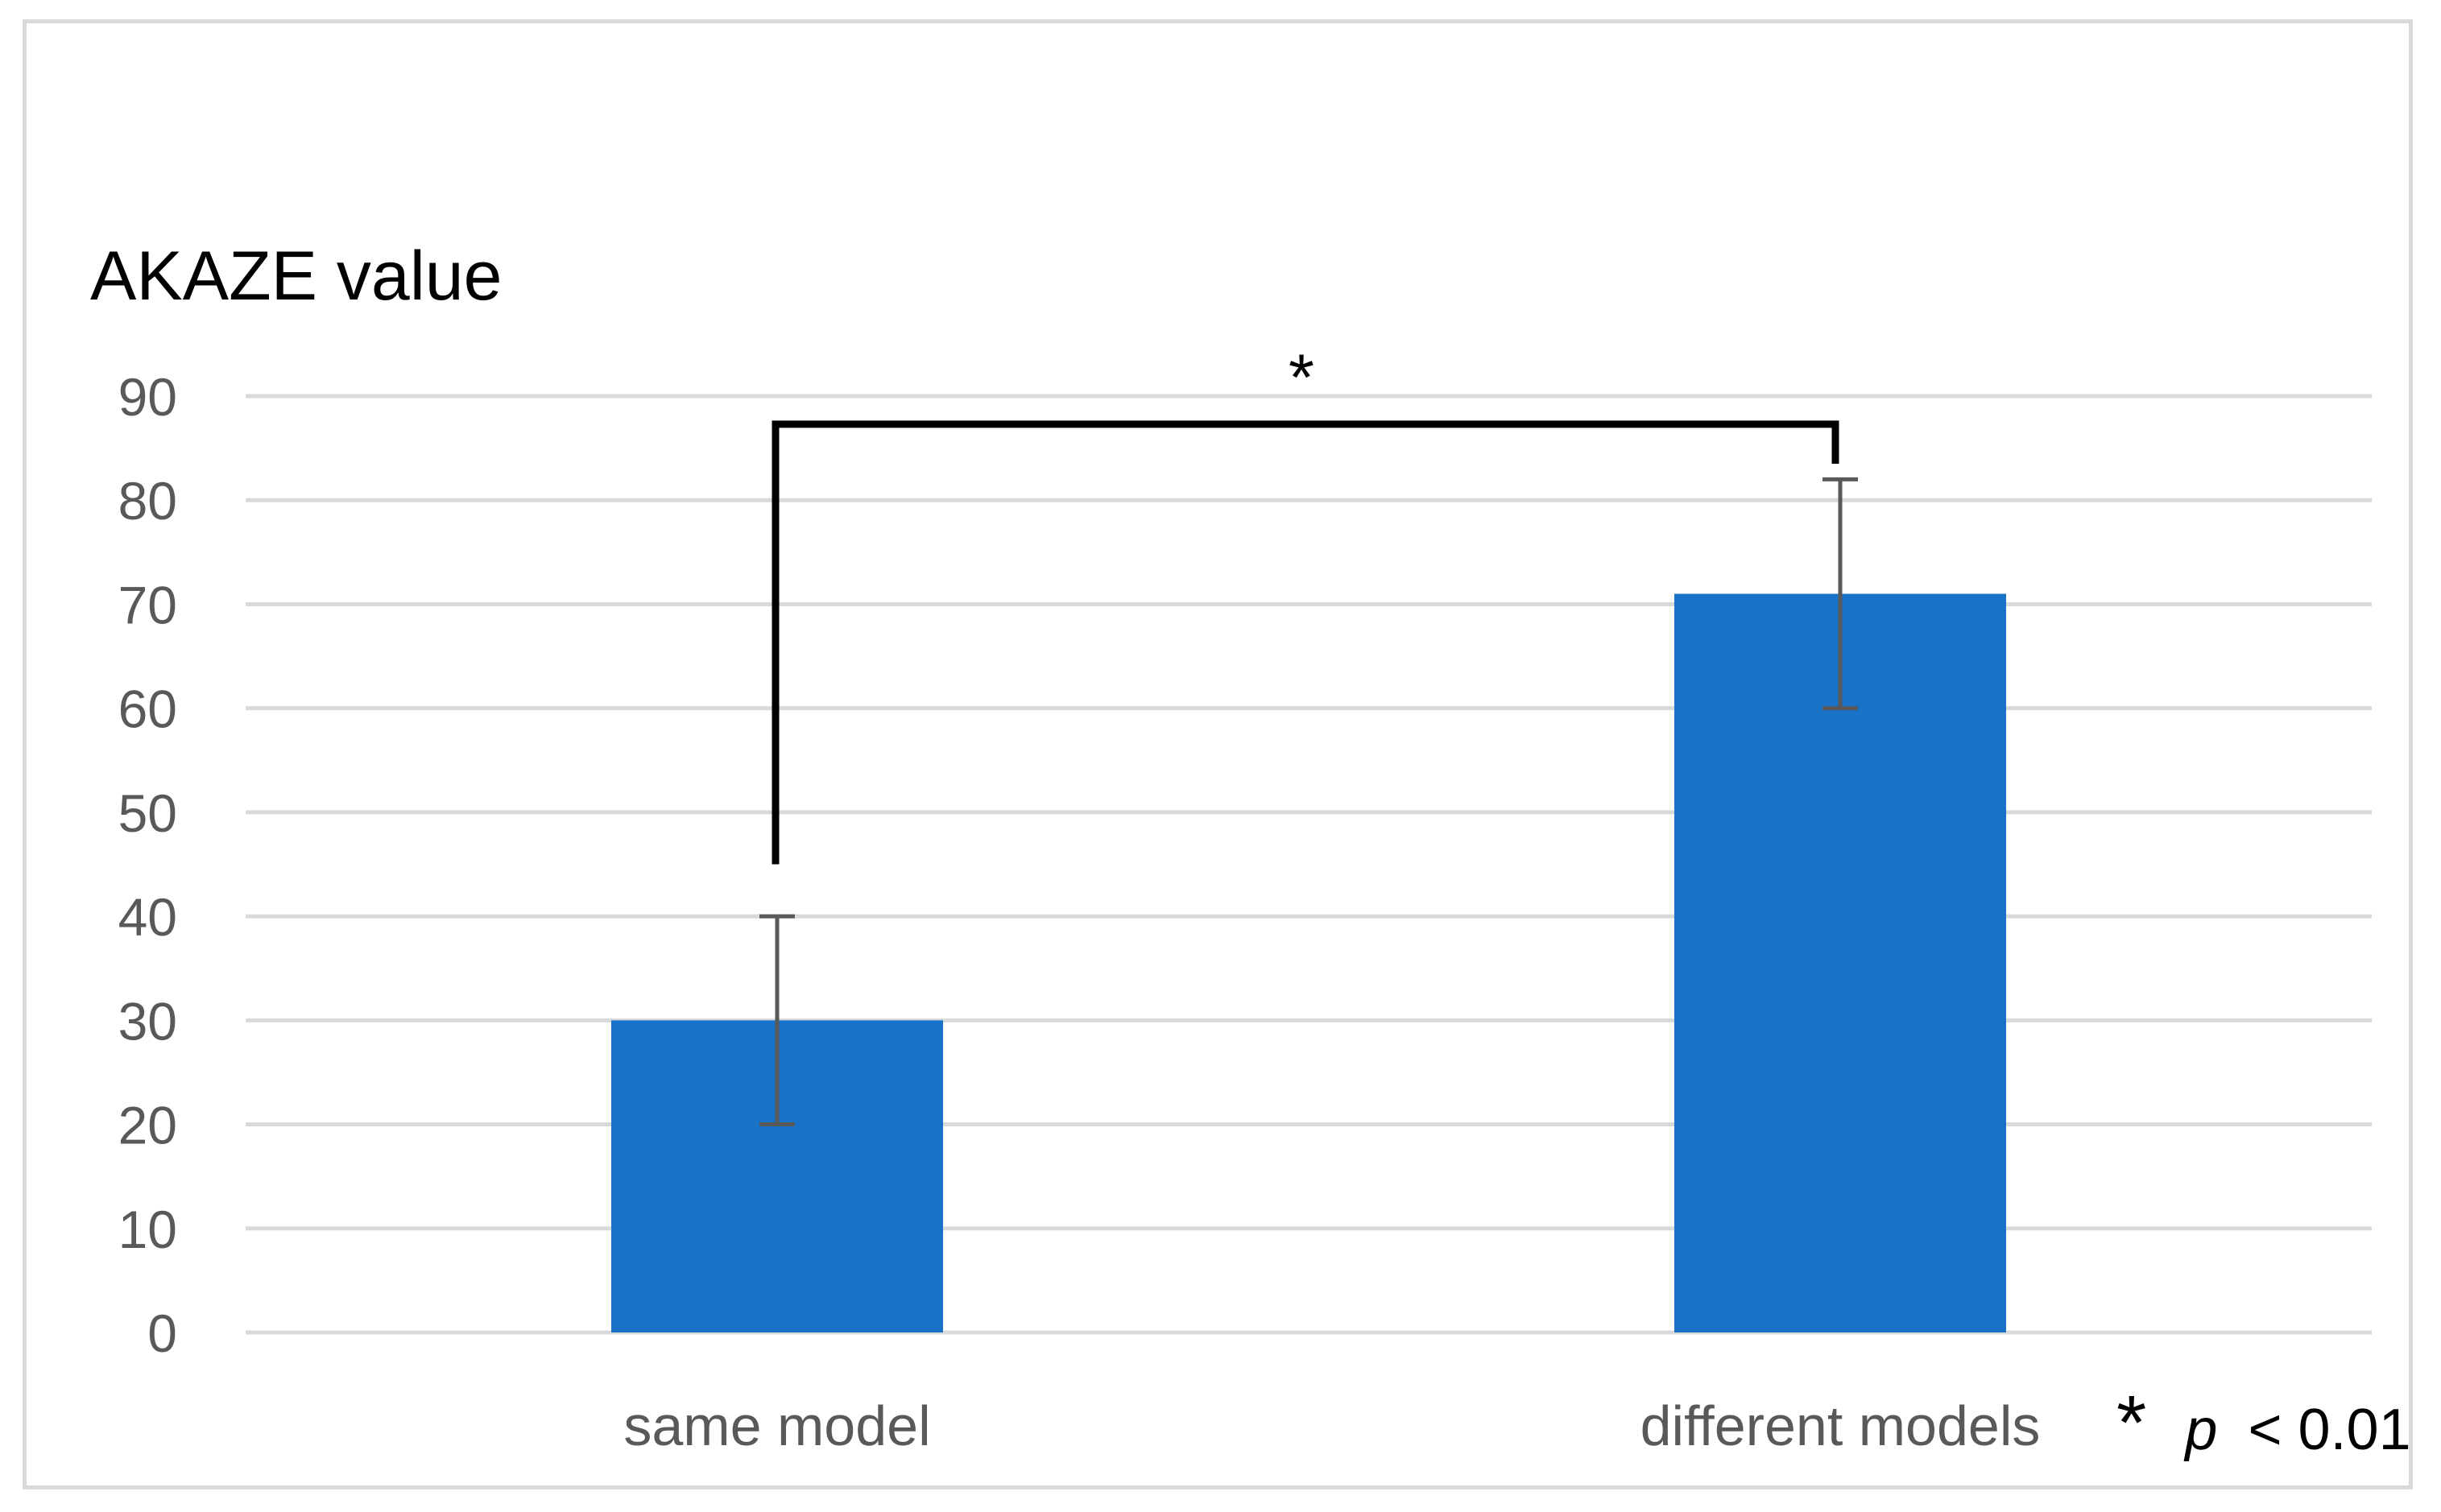  I want to click on y-tick-label: 0, so click(162, 1333).